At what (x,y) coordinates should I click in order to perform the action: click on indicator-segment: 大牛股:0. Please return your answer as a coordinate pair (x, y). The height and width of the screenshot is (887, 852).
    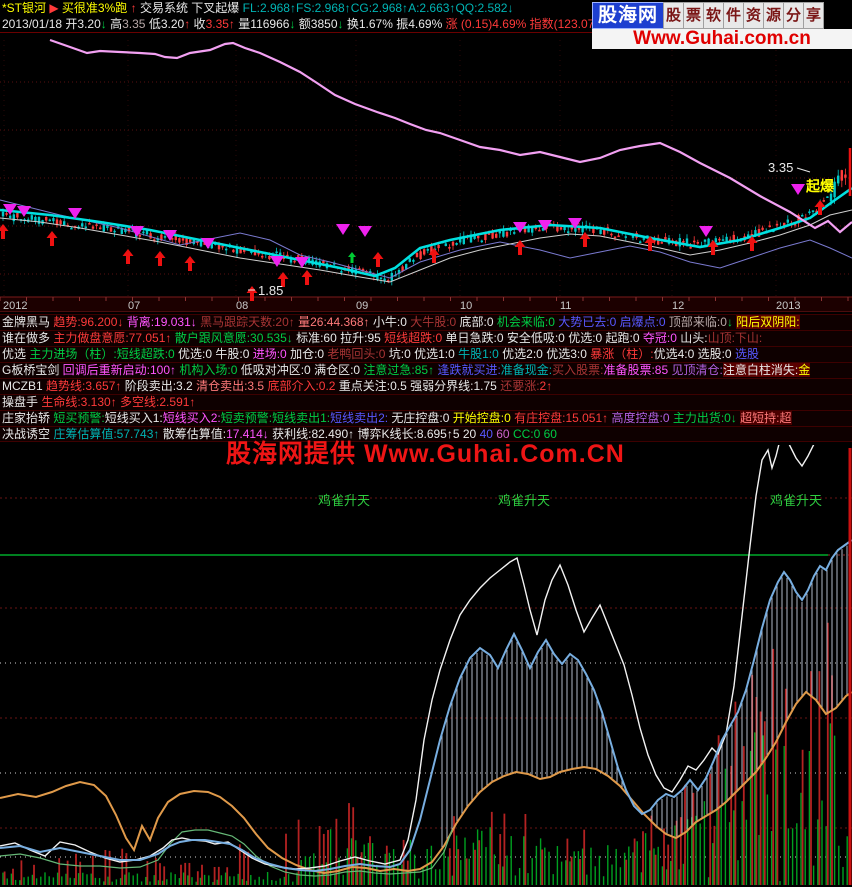
    Looking at the image, I should click on (435, 322).